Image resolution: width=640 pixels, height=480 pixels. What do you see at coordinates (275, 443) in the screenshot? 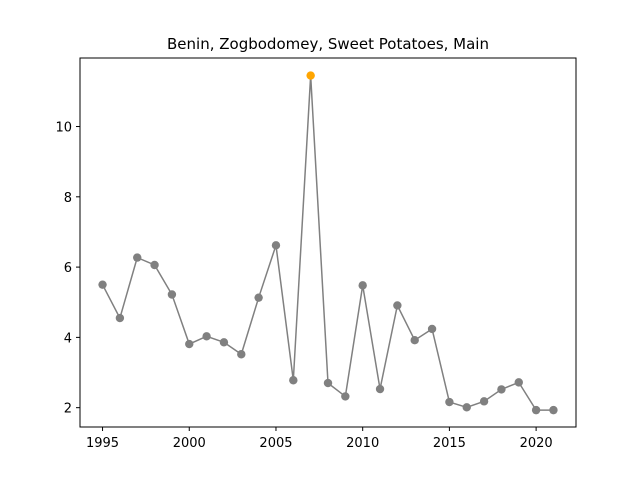
I see `x-tick-label: 2005` at bounding box center [275, 443].